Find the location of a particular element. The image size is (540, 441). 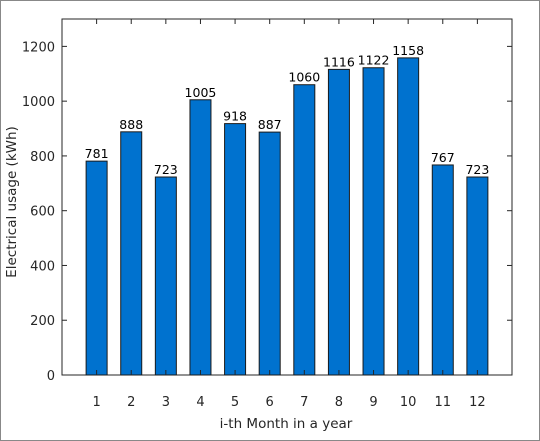

data-label: 918 is located at coordinates (235, 116).